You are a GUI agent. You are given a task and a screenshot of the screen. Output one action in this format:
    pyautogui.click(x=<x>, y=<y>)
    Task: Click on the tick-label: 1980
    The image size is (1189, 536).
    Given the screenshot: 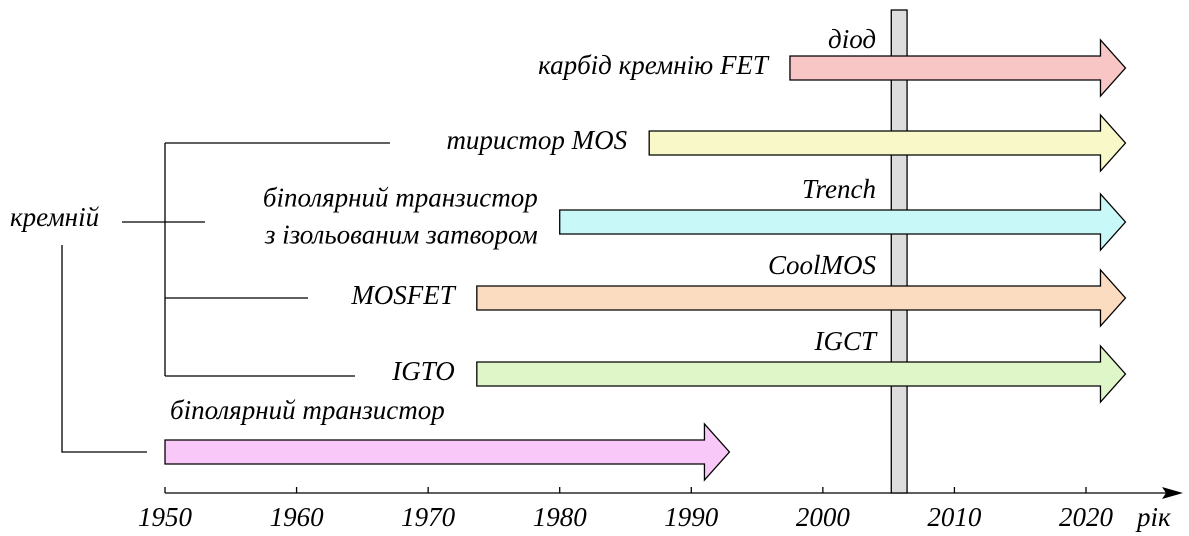 What is the action you would take?
    pyautogui.click(x=560, y=517)
    